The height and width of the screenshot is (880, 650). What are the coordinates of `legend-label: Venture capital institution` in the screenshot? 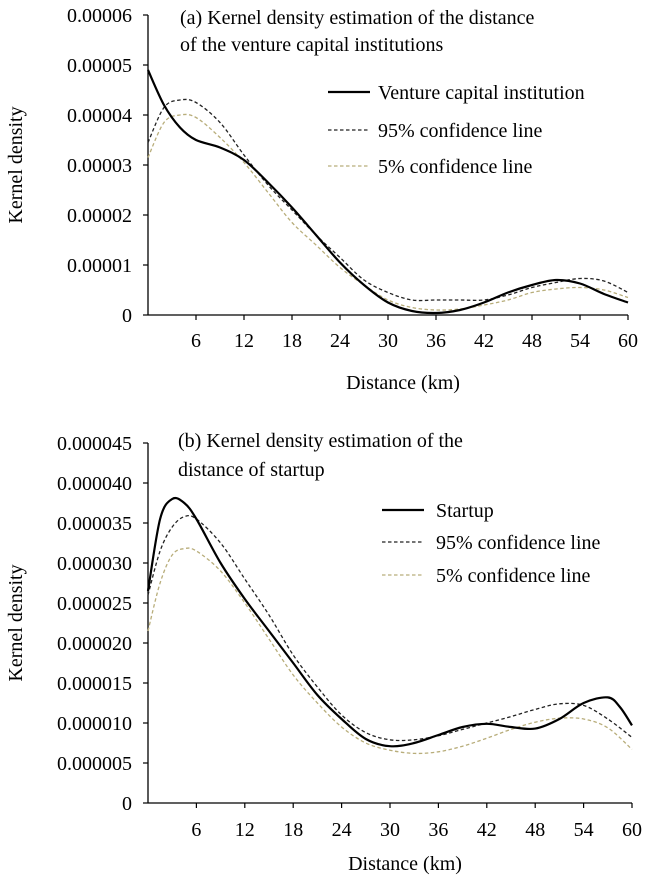 It's located at (481, 93).